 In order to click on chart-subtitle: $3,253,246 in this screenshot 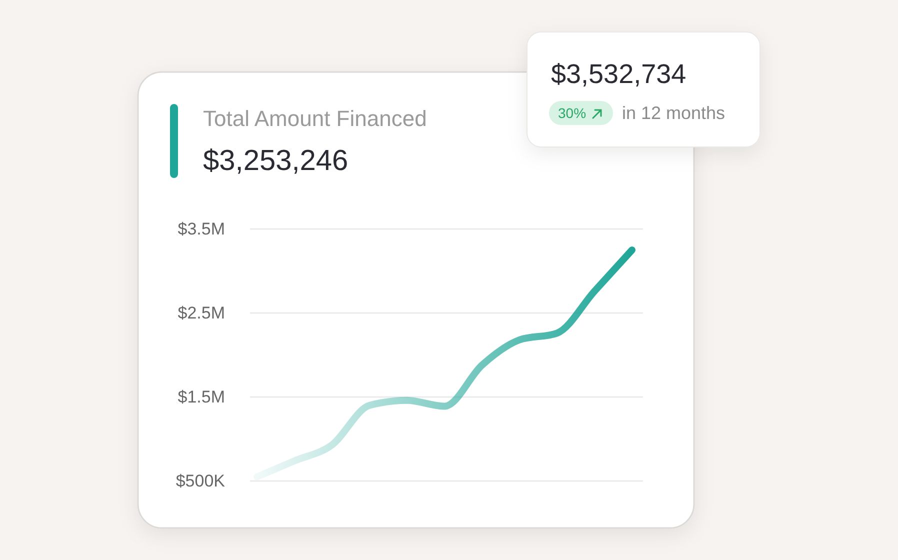, I will do `click(275, 161)`.